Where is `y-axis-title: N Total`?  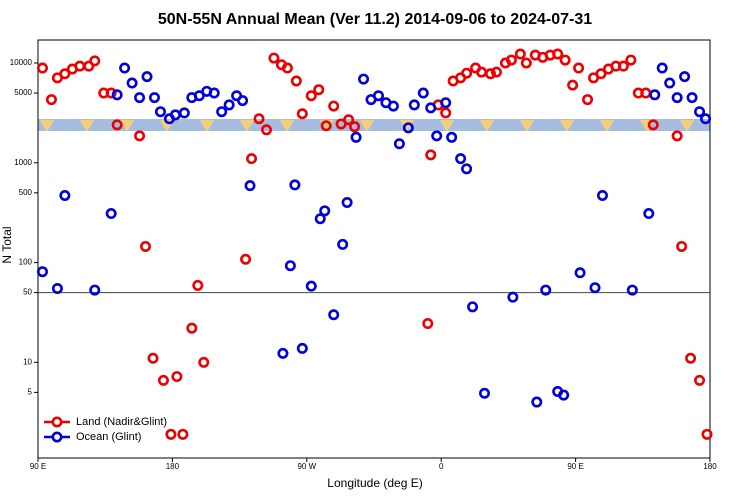 y-axis-title: N Total is located at coordinates (7, 244).